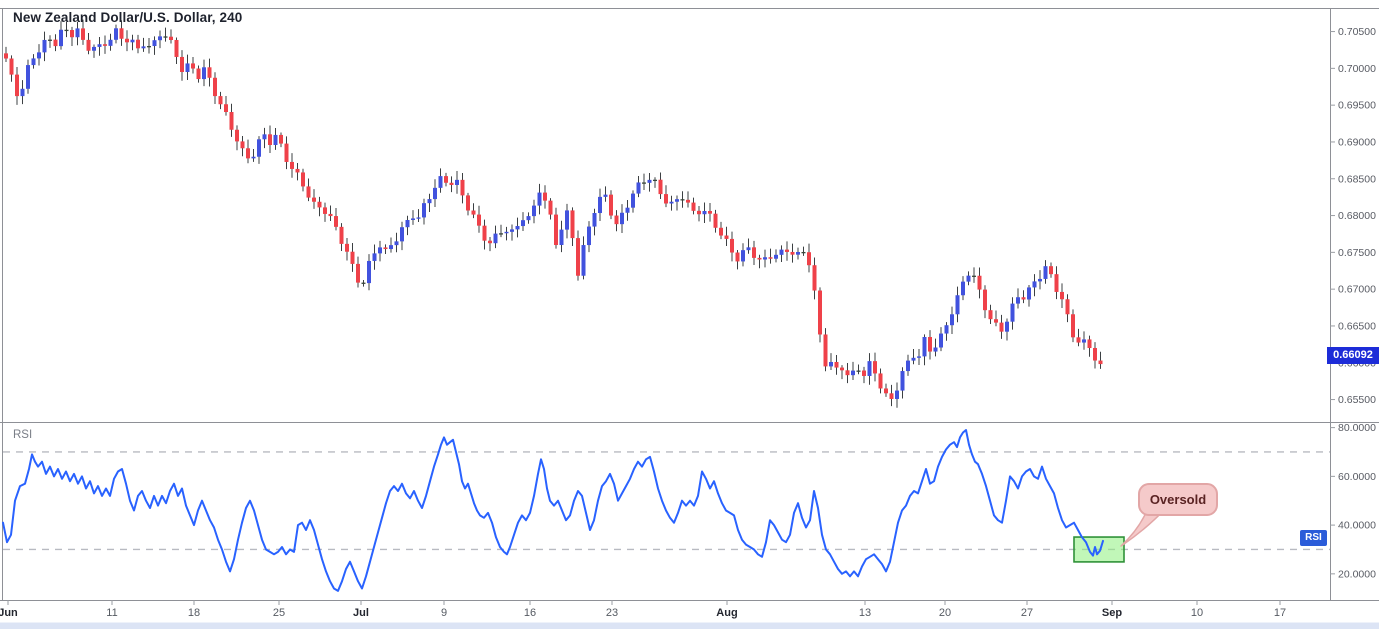 The image size is (1379, 629). Describe the element at coordinates (1353, 501) in the screenshot. I see `rsi-axis: 80.0000 60.0000 40.0000 20.0000` at that location.